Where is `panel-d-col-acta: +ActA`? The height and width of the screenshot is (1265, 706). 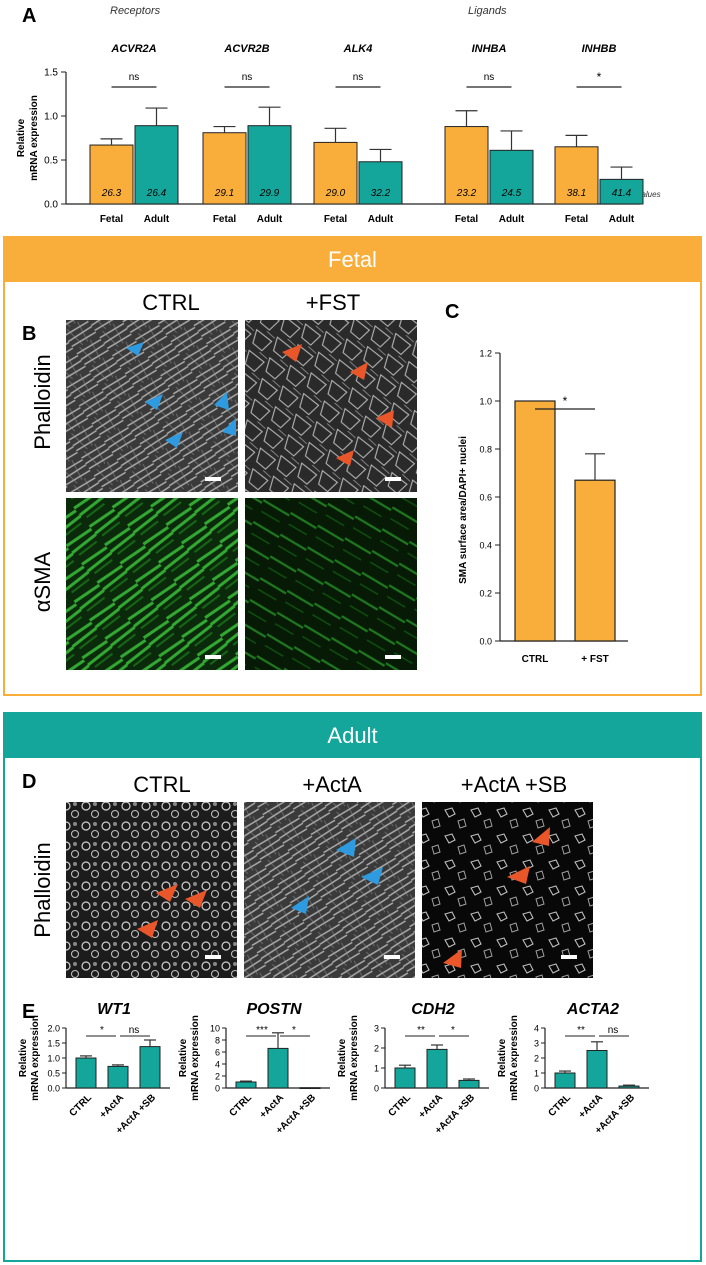 panel-d-col-acta: +ActA is located at coordinates (332, 784).